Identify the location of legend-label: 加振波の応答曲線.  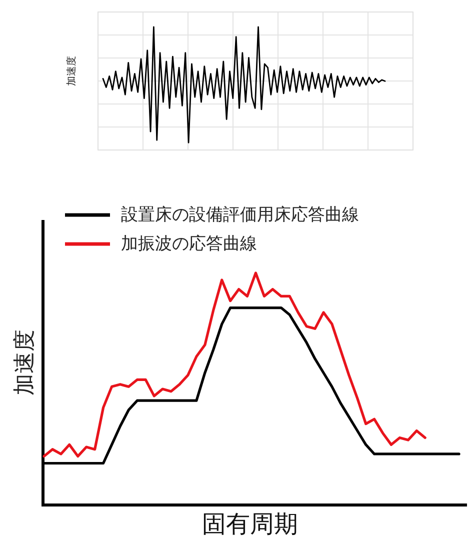
(189, 244).